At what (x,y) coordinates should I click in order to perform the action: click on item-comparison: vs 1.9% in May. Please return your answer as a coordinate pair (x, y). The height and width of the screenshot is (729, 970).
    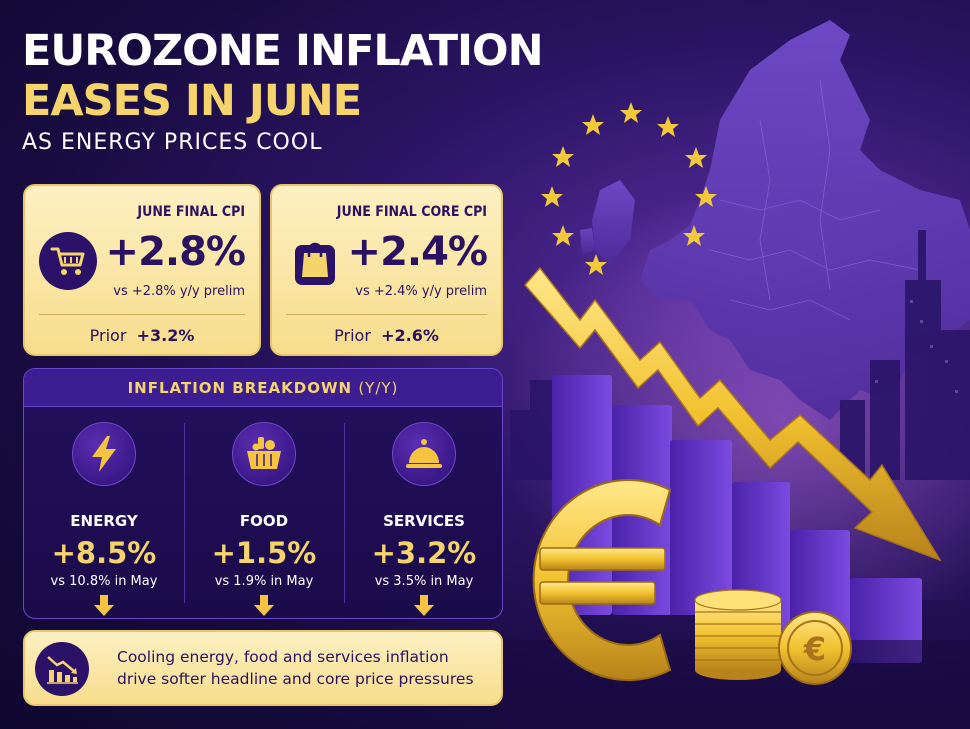
    Looking at the image, I should click on (264, 581).